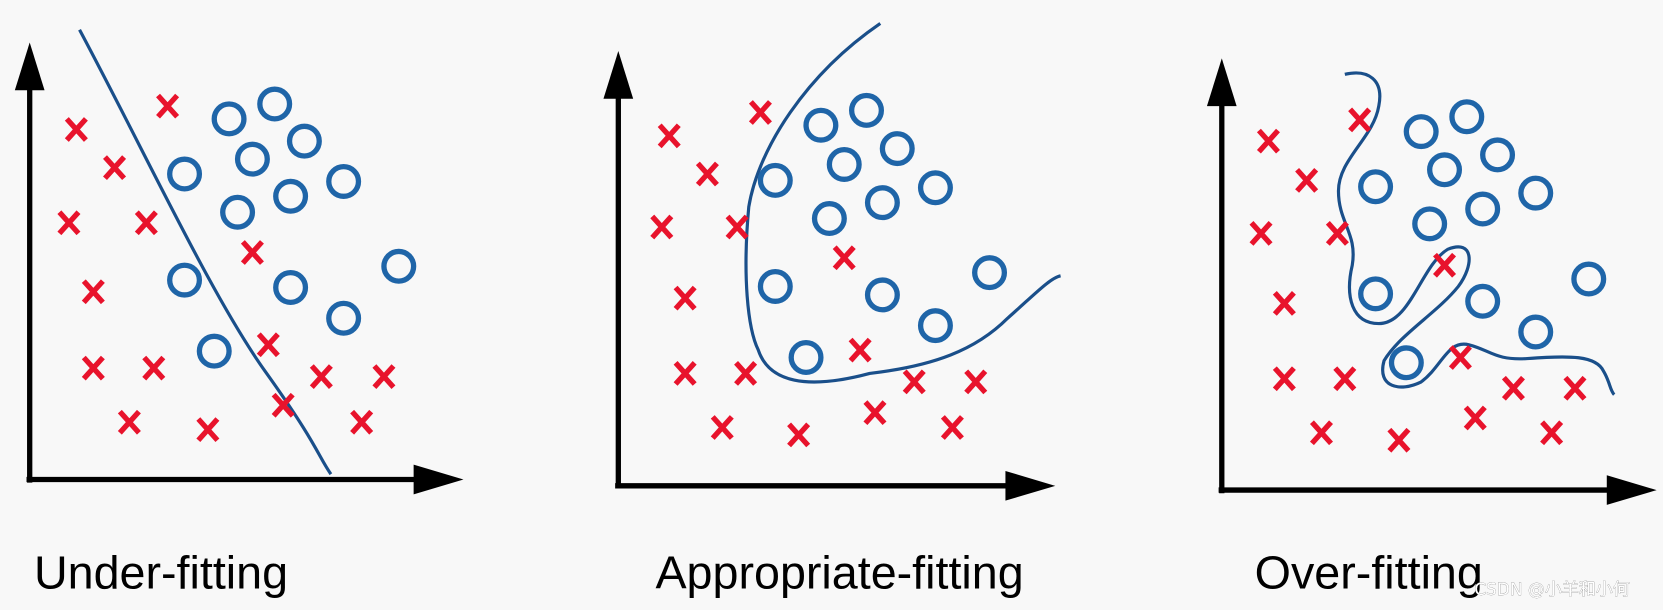 The height and width of the screenshot is (610, 1663). I want to click on panel-label: Over-fitting, so click(1369, 573).